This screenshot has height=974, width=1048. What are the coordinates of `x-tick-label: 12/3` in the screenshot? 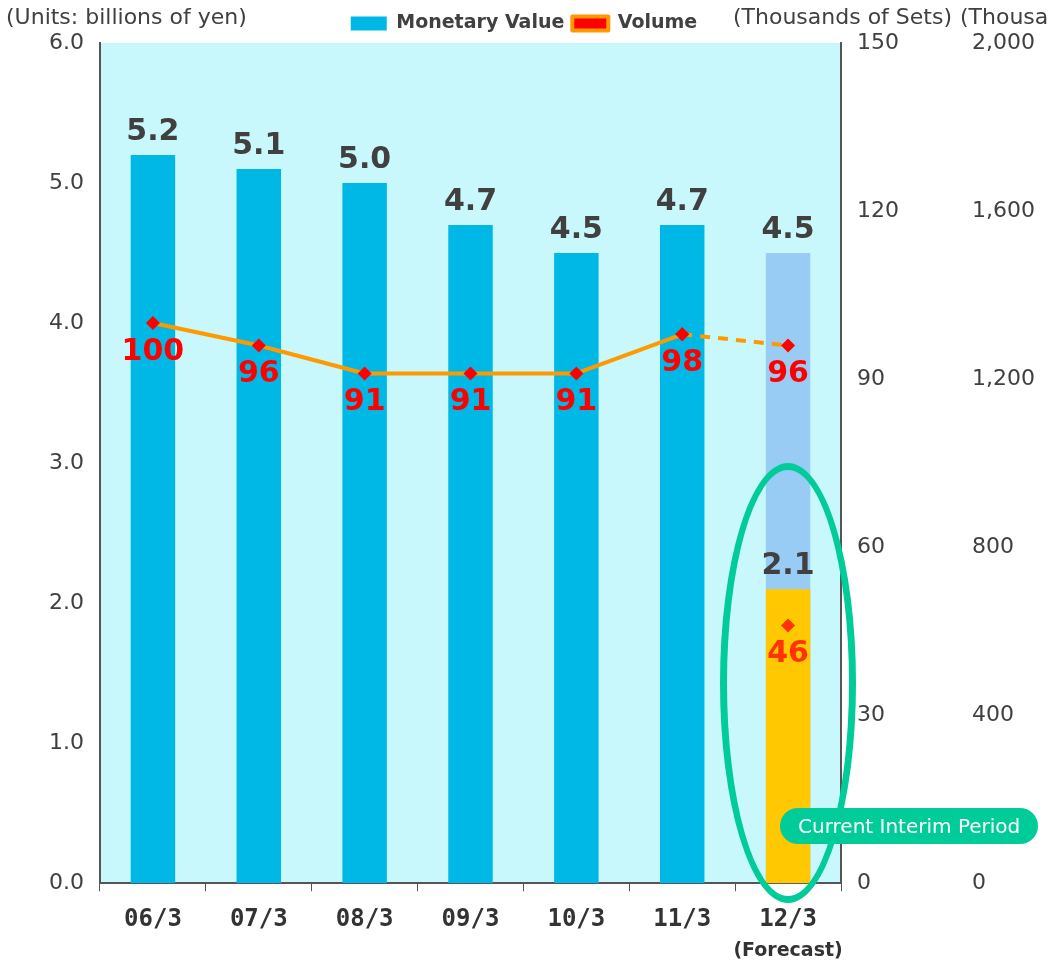 It's located at (788, 917).